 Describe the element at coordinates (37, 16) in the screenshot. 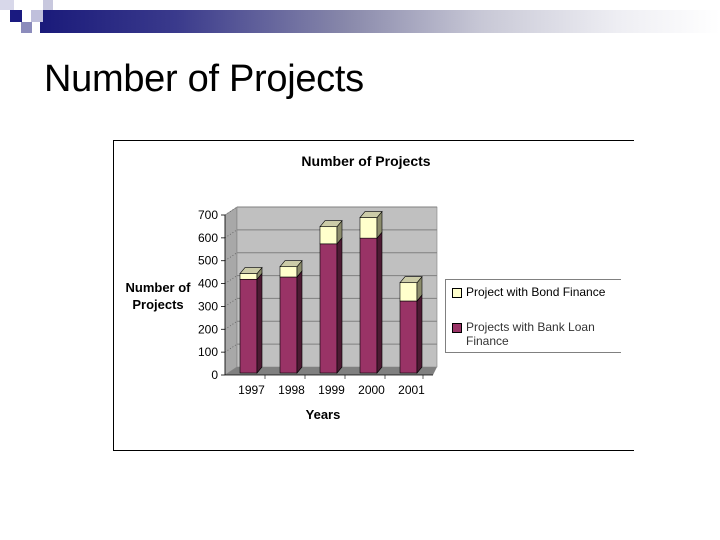

I see `logo-square-mid` at that location.